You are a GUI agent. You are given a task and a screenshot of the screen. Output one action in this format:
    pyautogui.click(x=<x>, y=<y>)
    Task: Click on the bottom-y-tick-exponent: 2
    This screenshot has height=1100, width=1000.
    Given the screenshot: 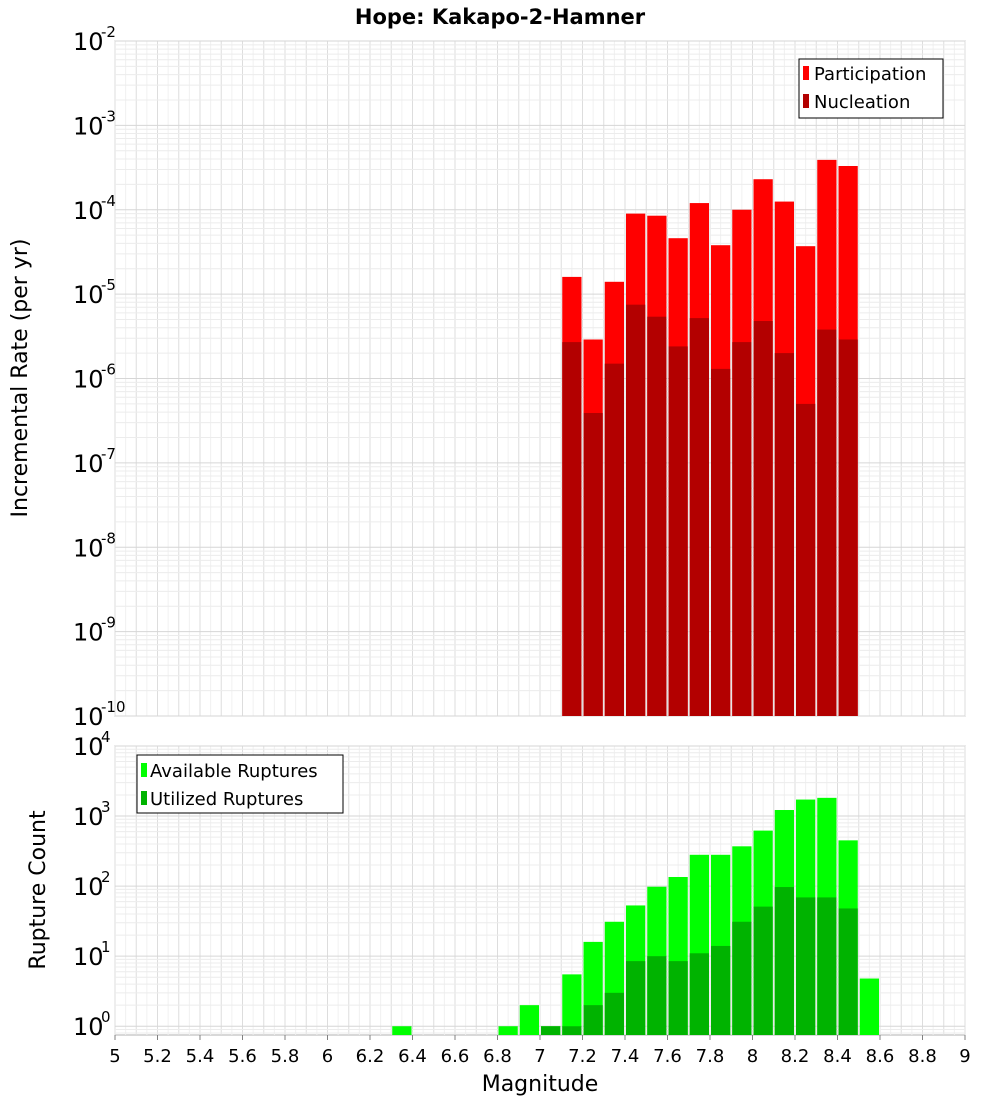 What is the action you would take?
    pyautogui.click(x=106, y=877)
    